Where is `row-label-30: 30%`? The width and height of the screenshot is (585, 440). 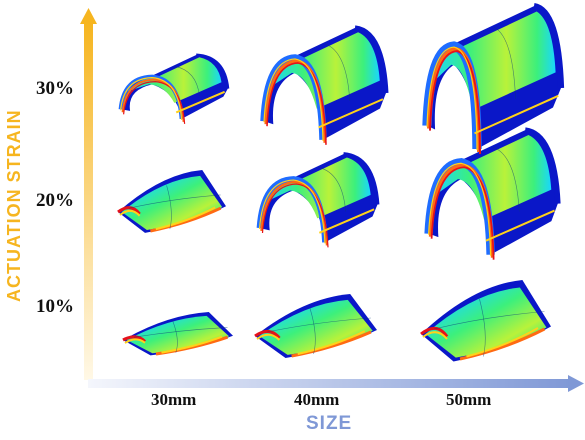 row-label-30: 30% is located at coordinates (55, 88).